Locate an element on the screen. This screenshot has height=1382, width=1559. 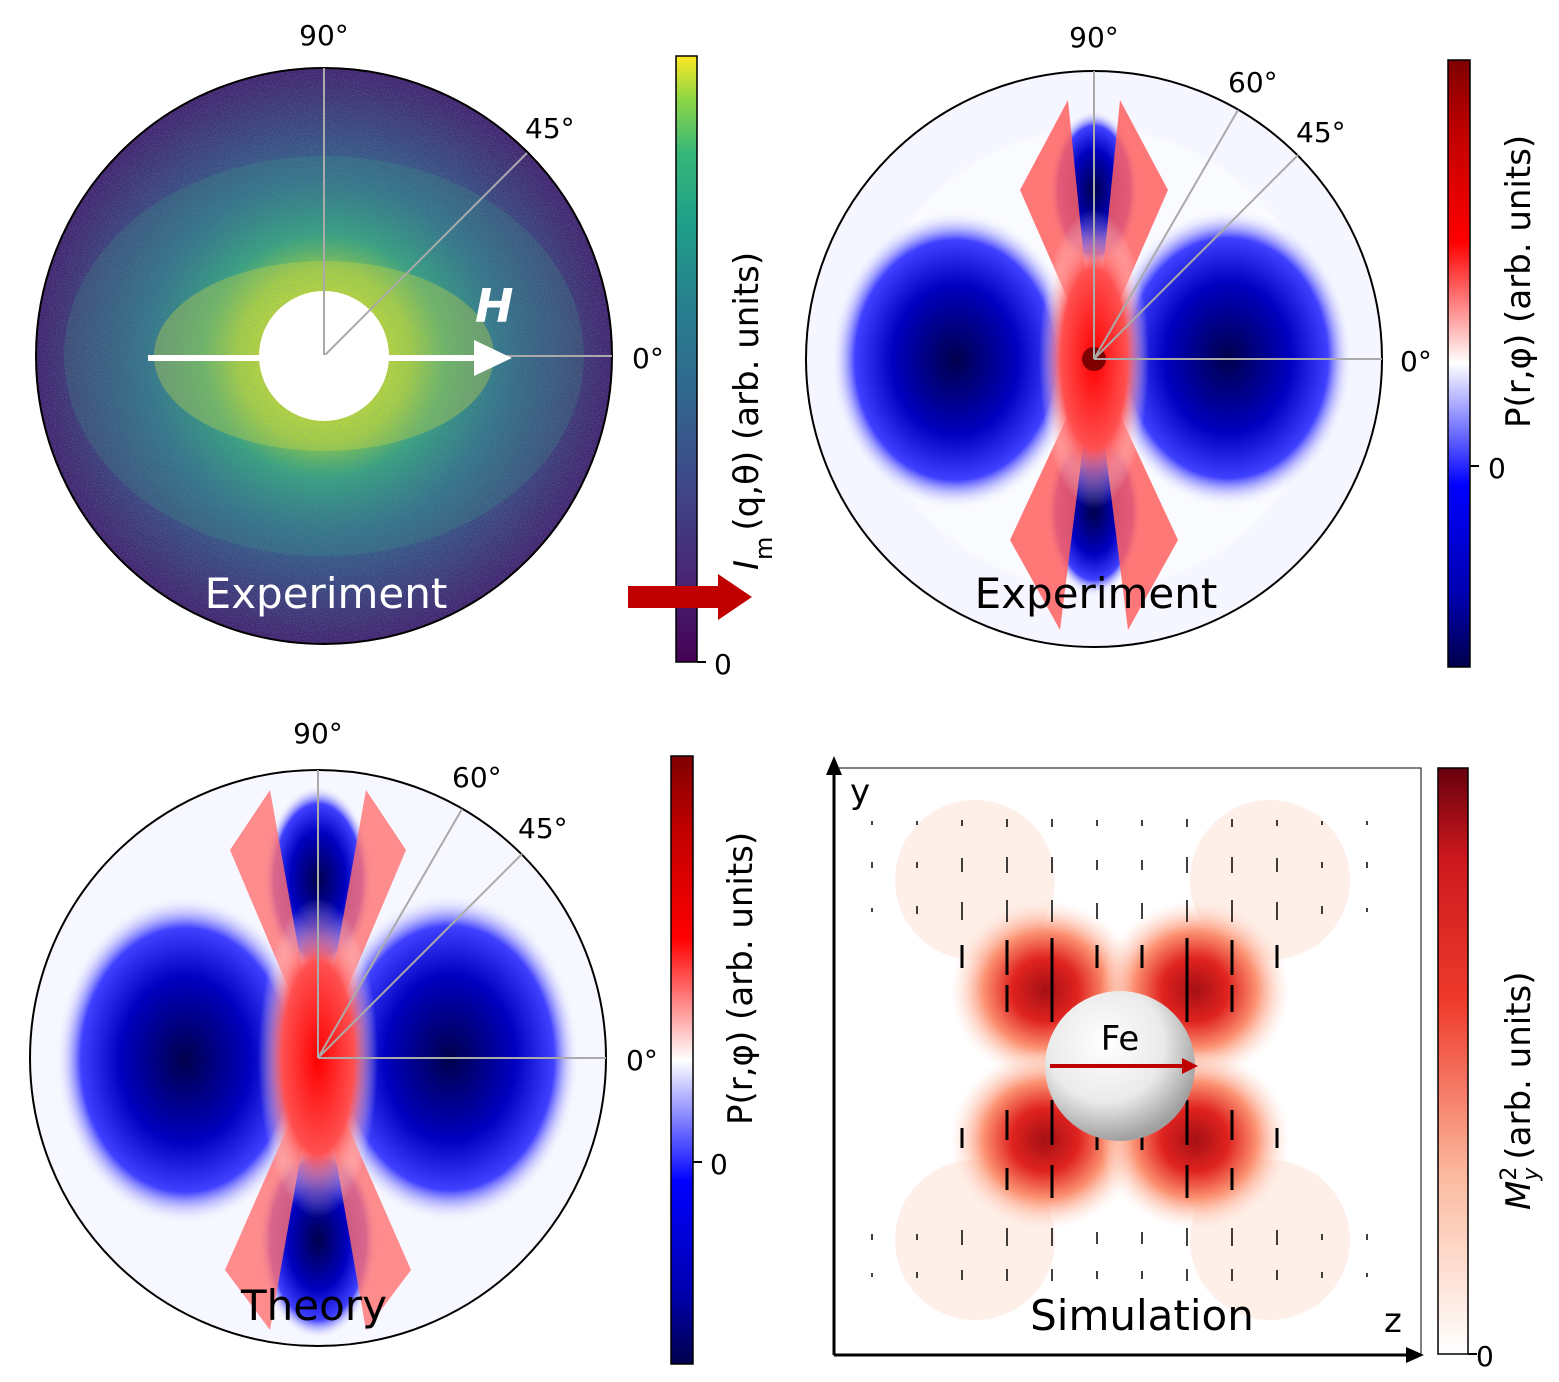
colorbar-label: Im(q,θ) (arb. units) is located at coordinates (752, 411).